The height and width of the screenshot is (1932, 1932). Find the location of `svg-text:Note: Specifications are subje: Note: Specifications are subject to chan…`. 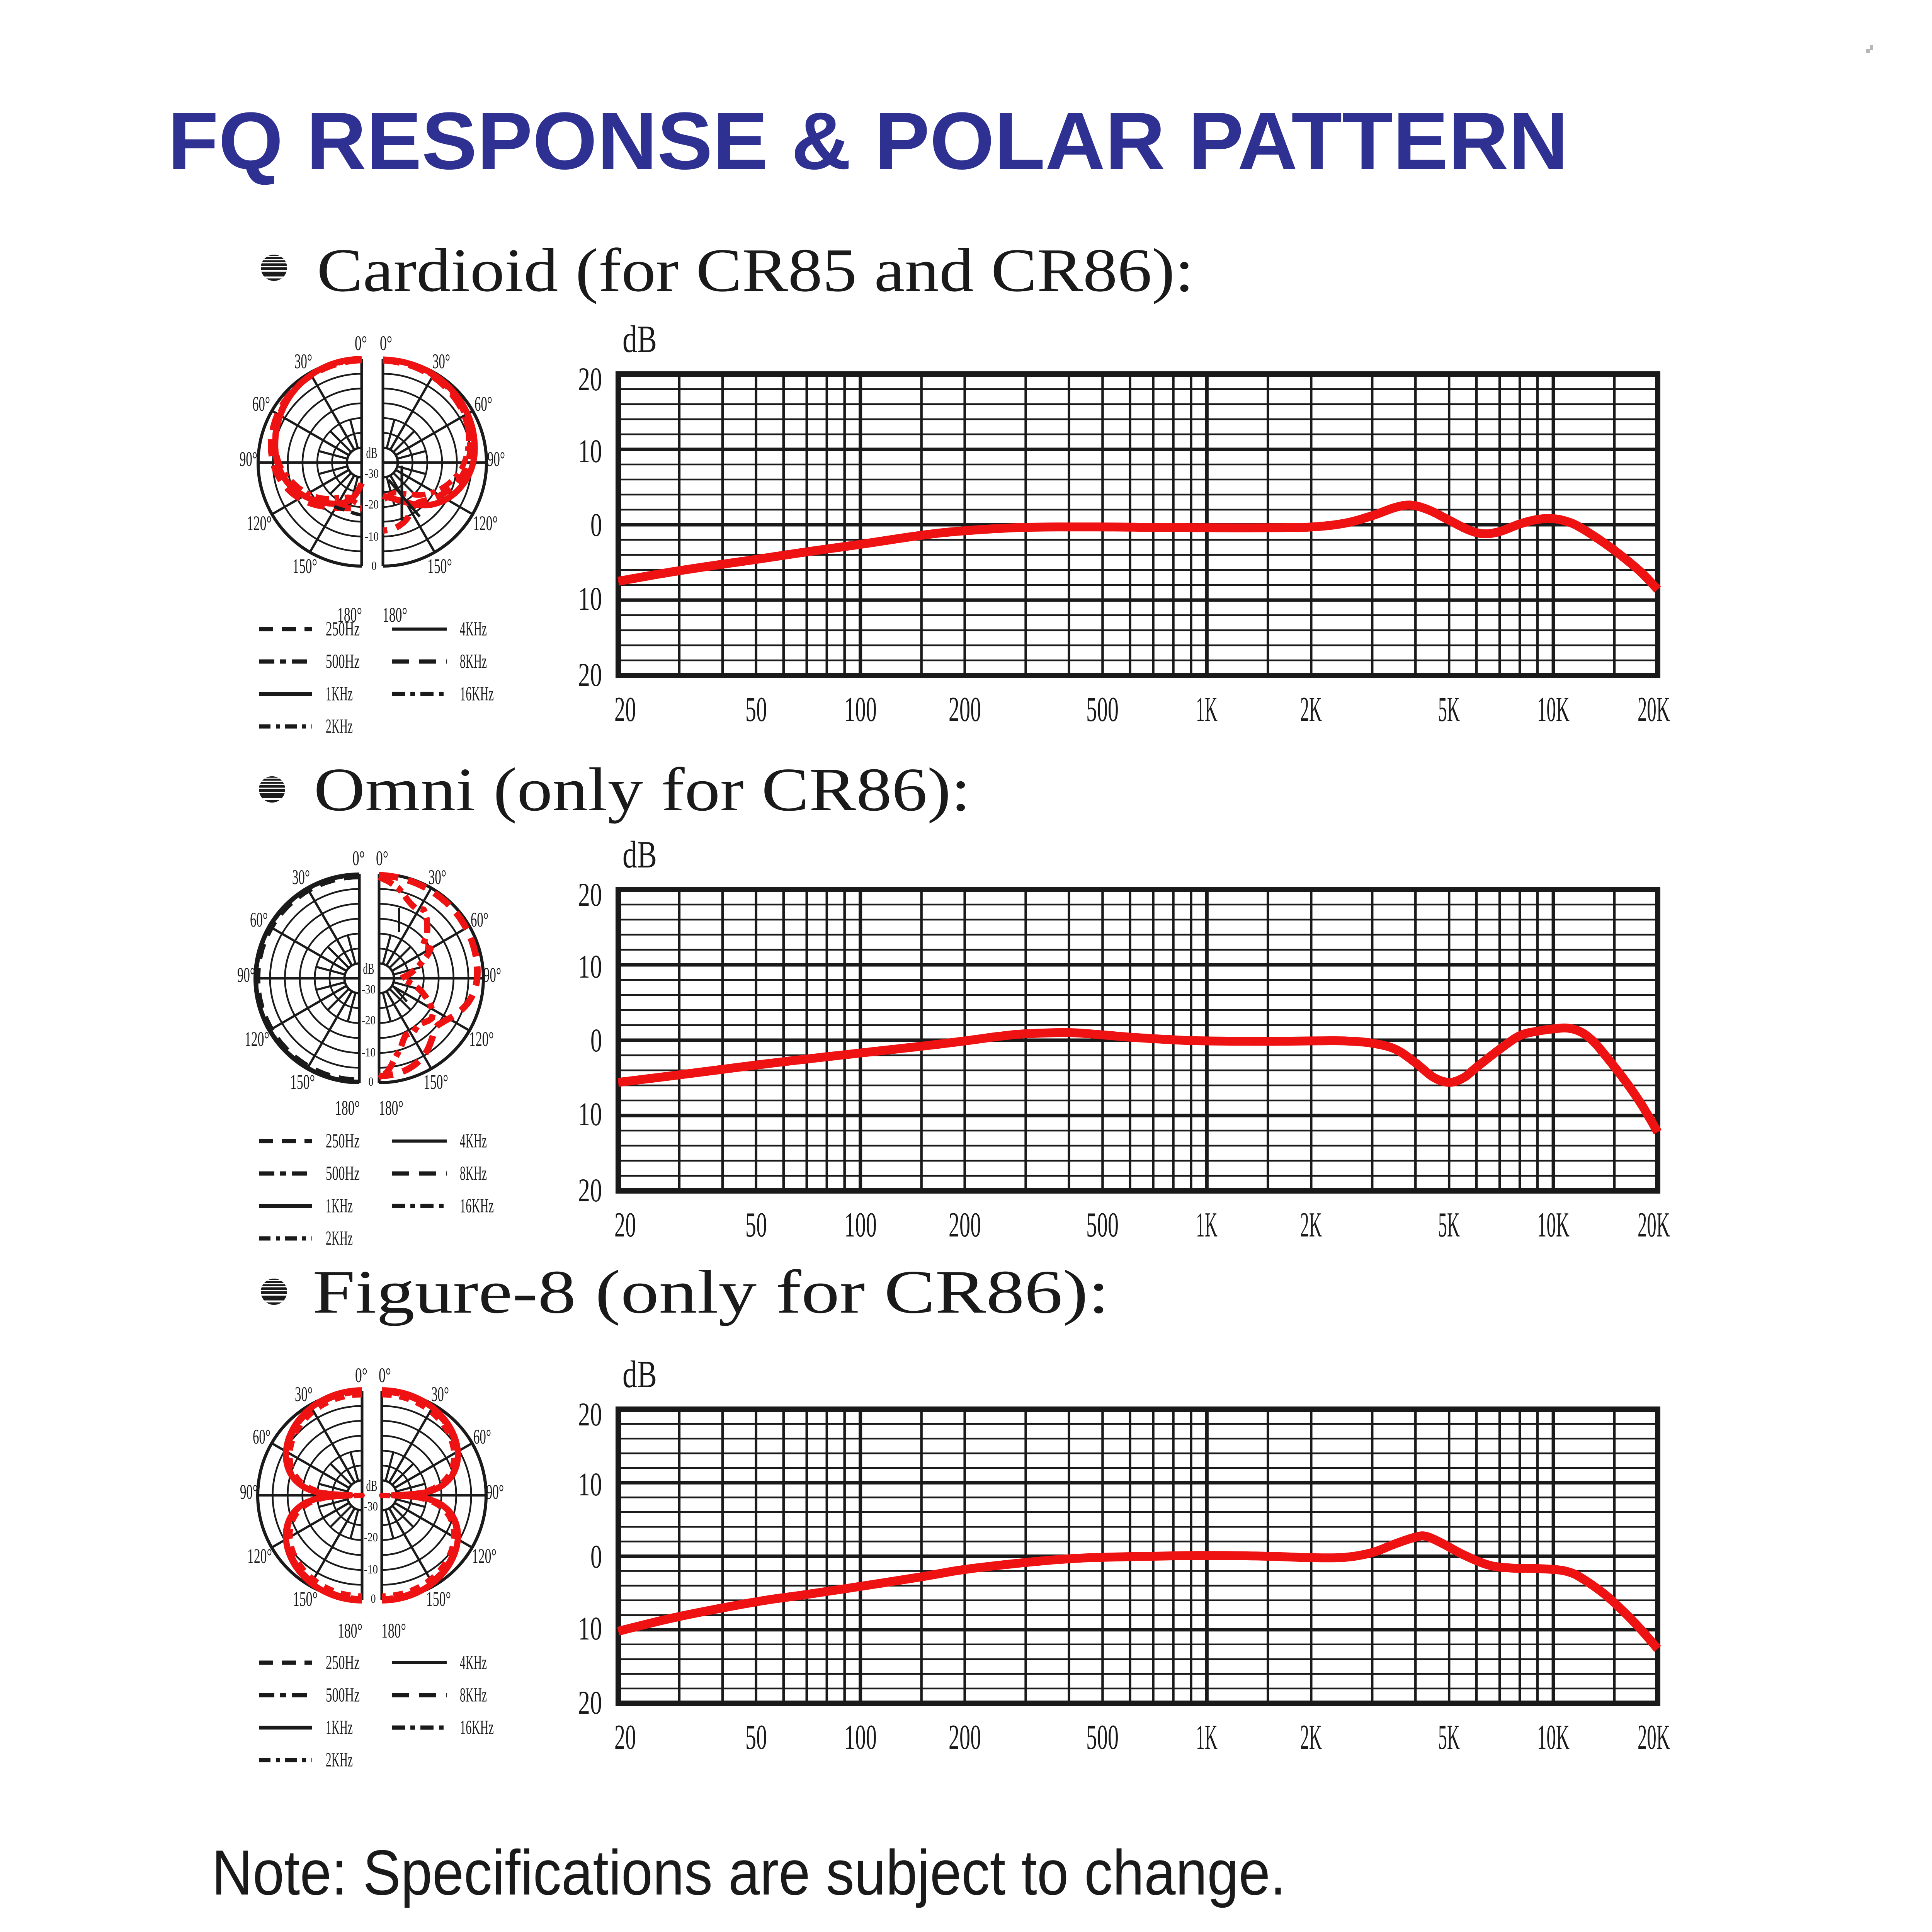

svg-text:Note: Specifications are subje: Note: Specifications are subject to chan… is located at coordinates (749, 1872).